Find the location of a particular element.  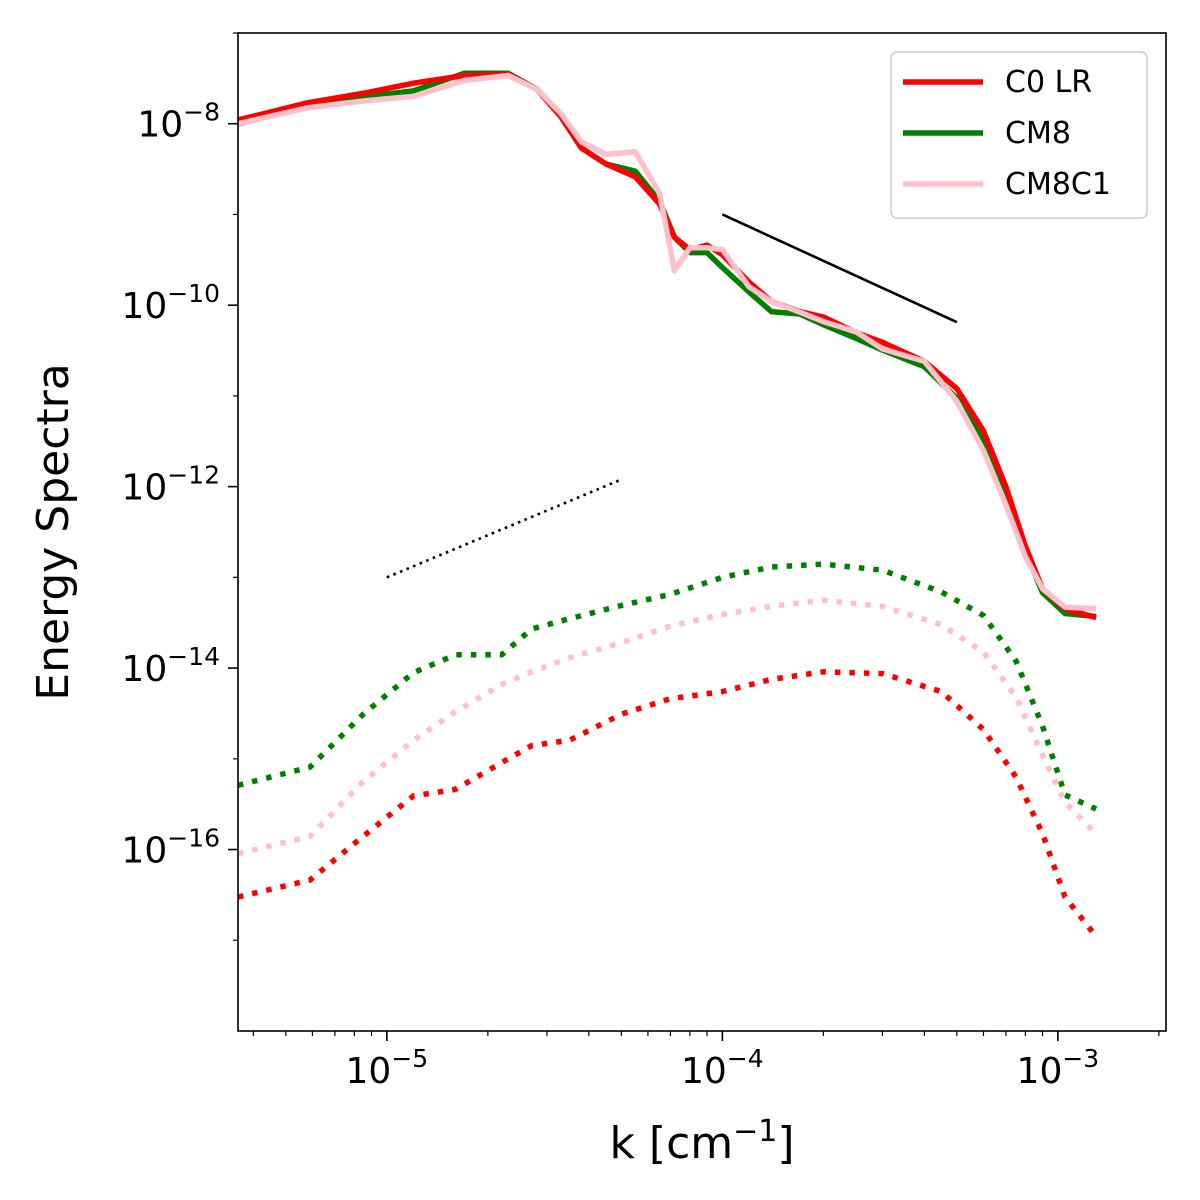

legend-label-cm8: CM8 is located at coordinates (1038, 133).